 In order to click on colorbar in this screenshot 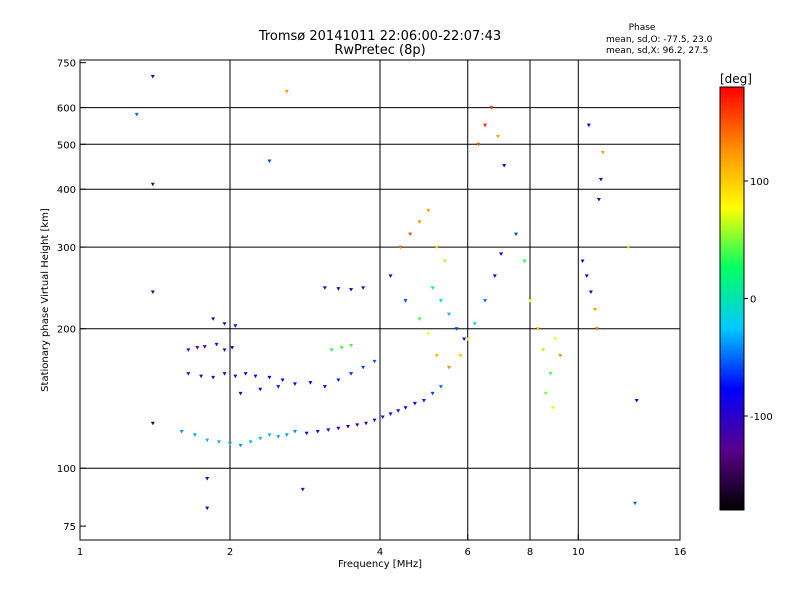, I will do `click(732, 298)`.